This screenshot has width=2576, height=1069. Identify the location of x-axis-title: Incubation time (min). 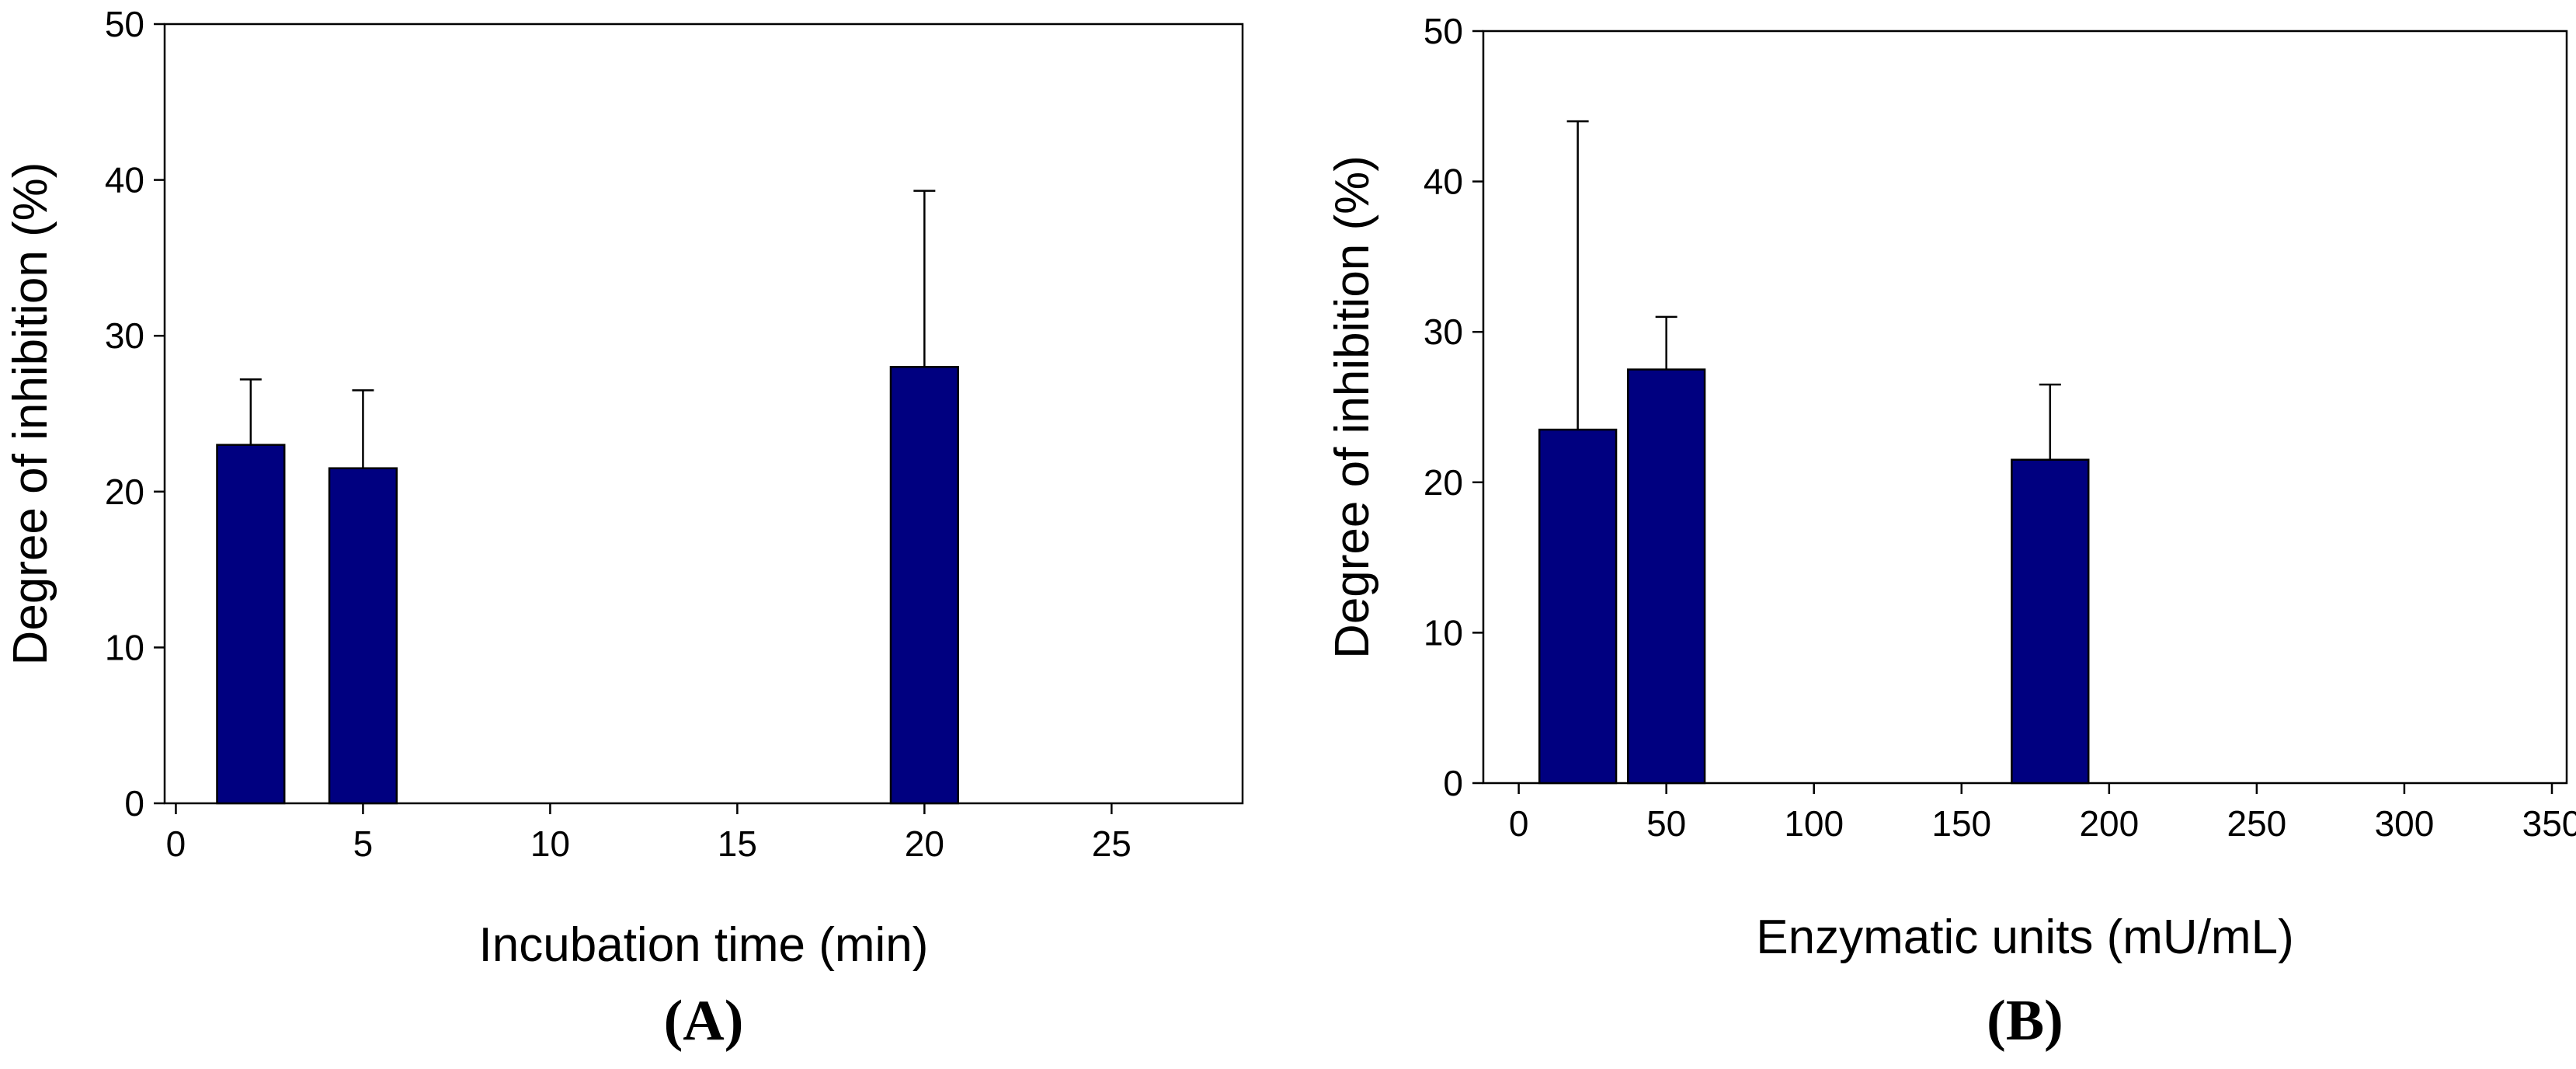
(704, 945).